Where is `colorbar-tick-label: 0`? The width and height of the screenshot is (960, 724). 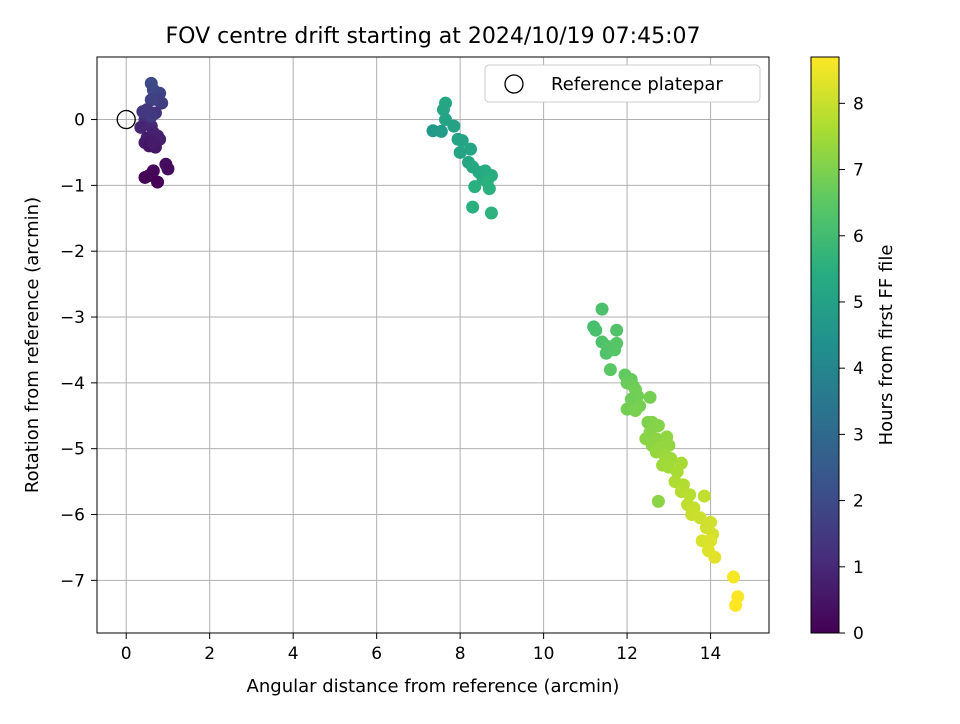
colorbar-tick-label: 0 is located at coordinates (858, 634).